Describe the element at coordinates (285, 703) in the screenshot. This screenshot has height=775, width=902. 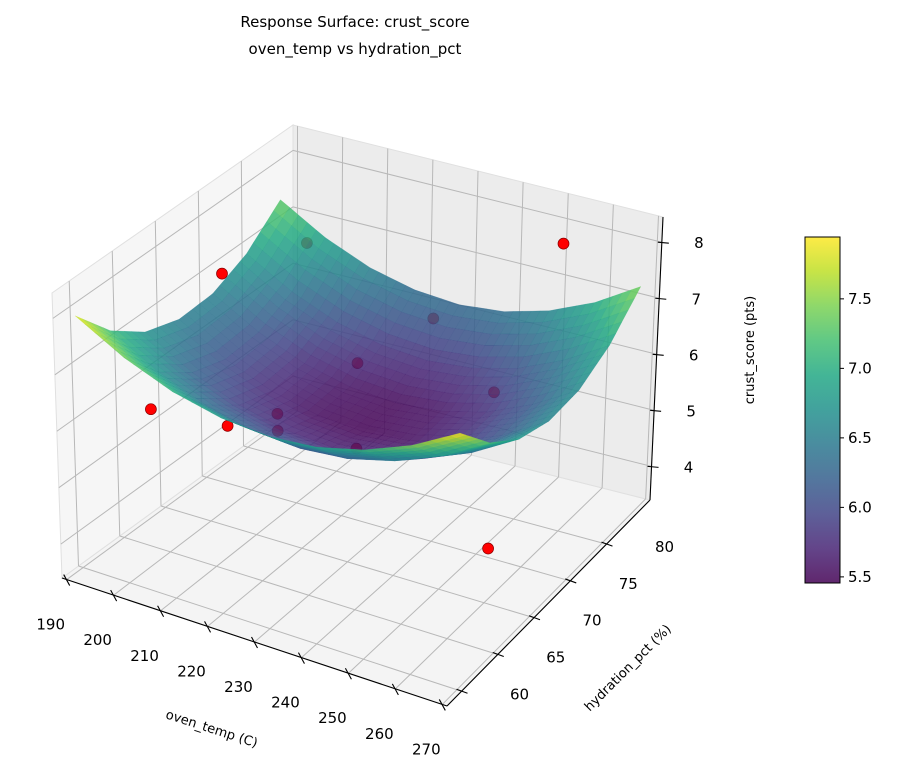
I see `x-tick-label: 240` at that location.